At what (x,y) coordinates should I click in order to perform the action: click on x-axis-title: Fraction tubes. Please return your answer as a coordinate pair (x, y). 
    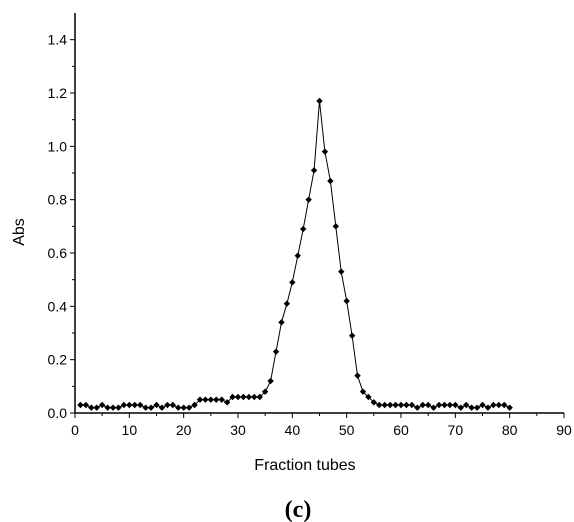
    Looking at the image, I should click on (304, 465).